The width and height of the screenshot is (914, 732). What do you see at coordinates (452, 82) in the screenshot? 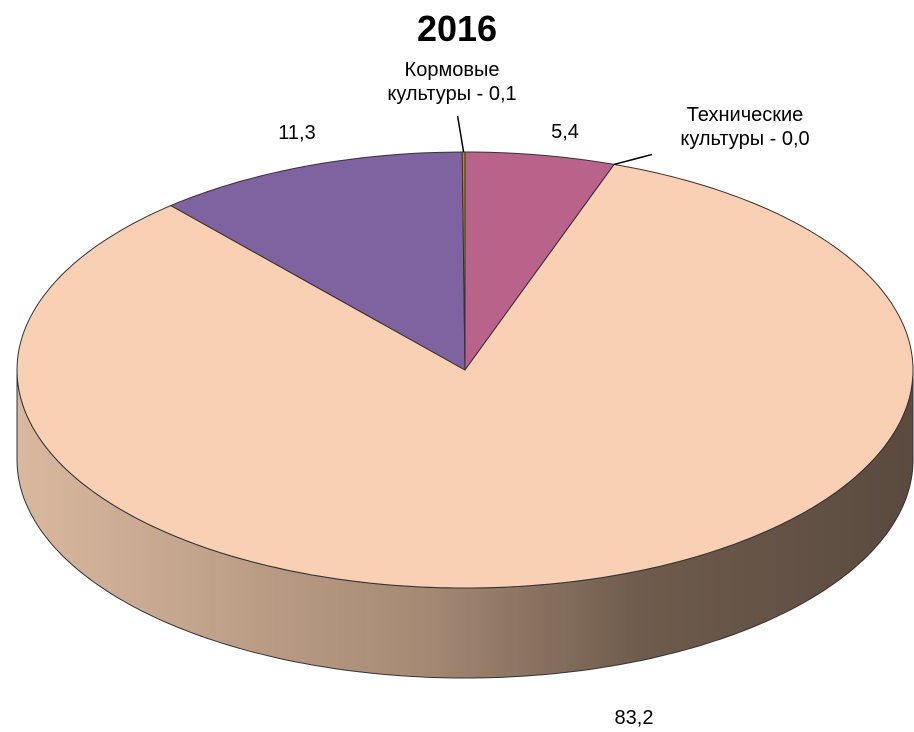
I see `data-label: Кормовые культуры - 0,1` at bounding box center [452, 82].